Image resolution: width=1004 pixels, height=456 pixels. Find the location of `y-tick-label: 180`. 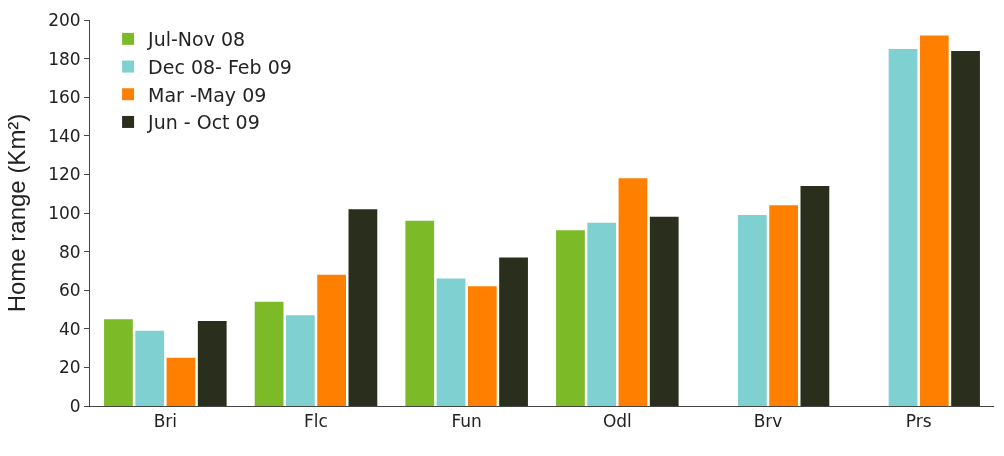

y-tick-label: 180 is located at coordinates (64, 58).